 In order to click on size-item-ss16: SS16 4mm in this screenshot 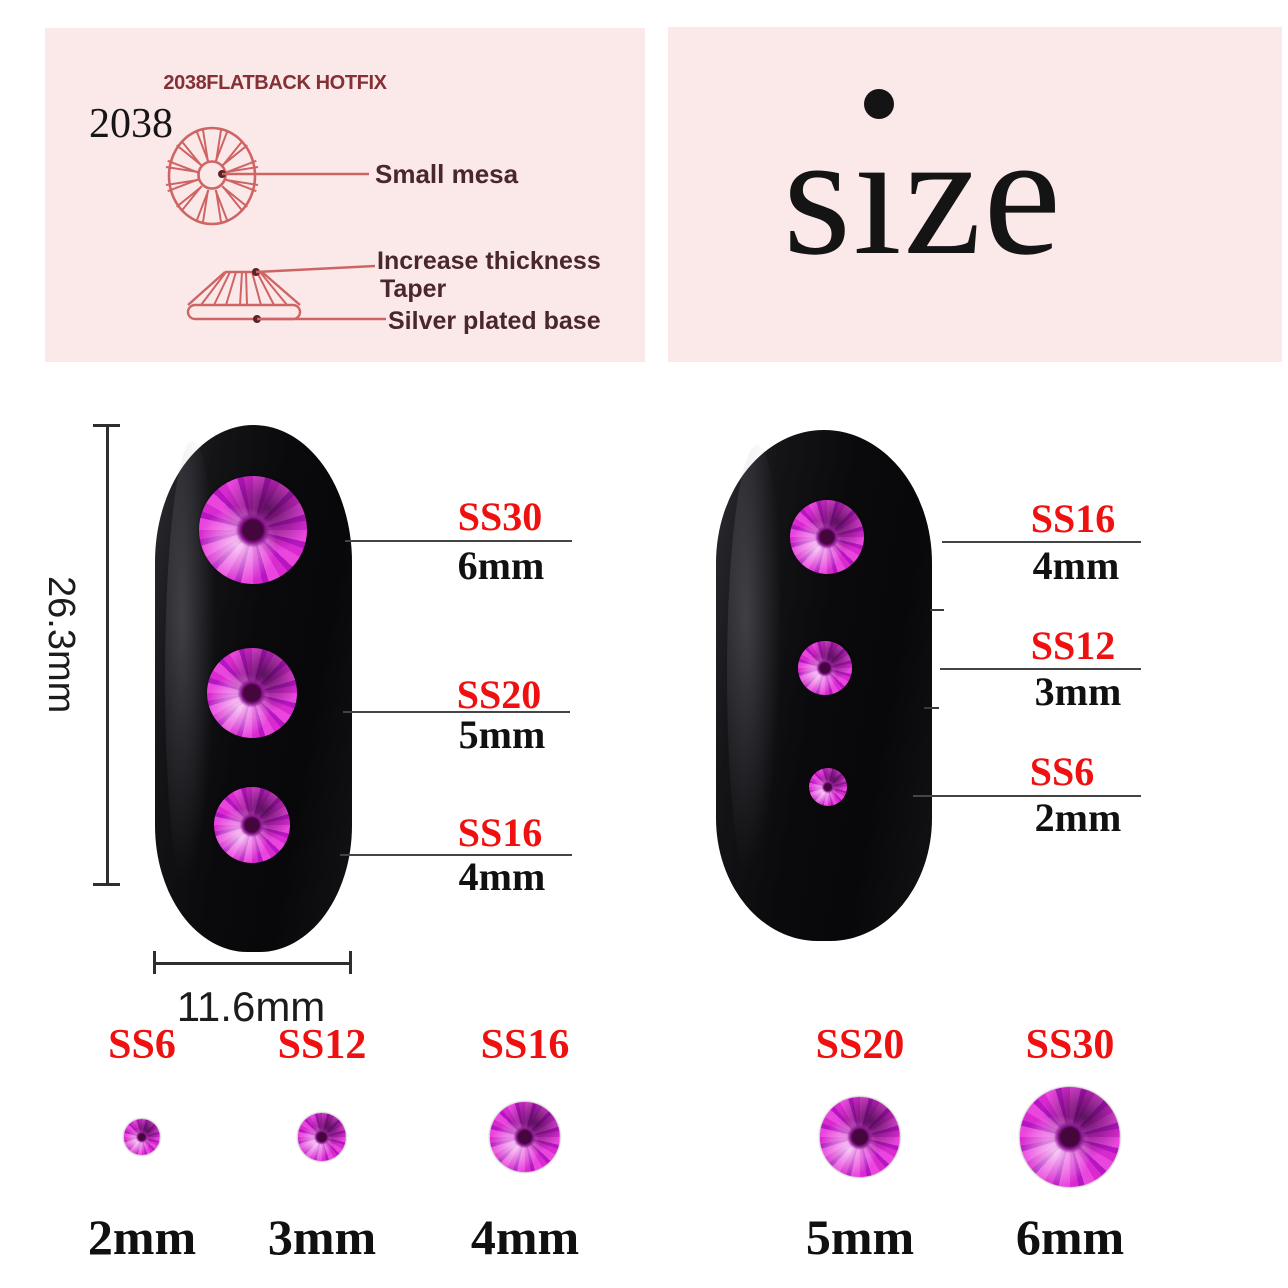, I will do `click(525, 1141)`.